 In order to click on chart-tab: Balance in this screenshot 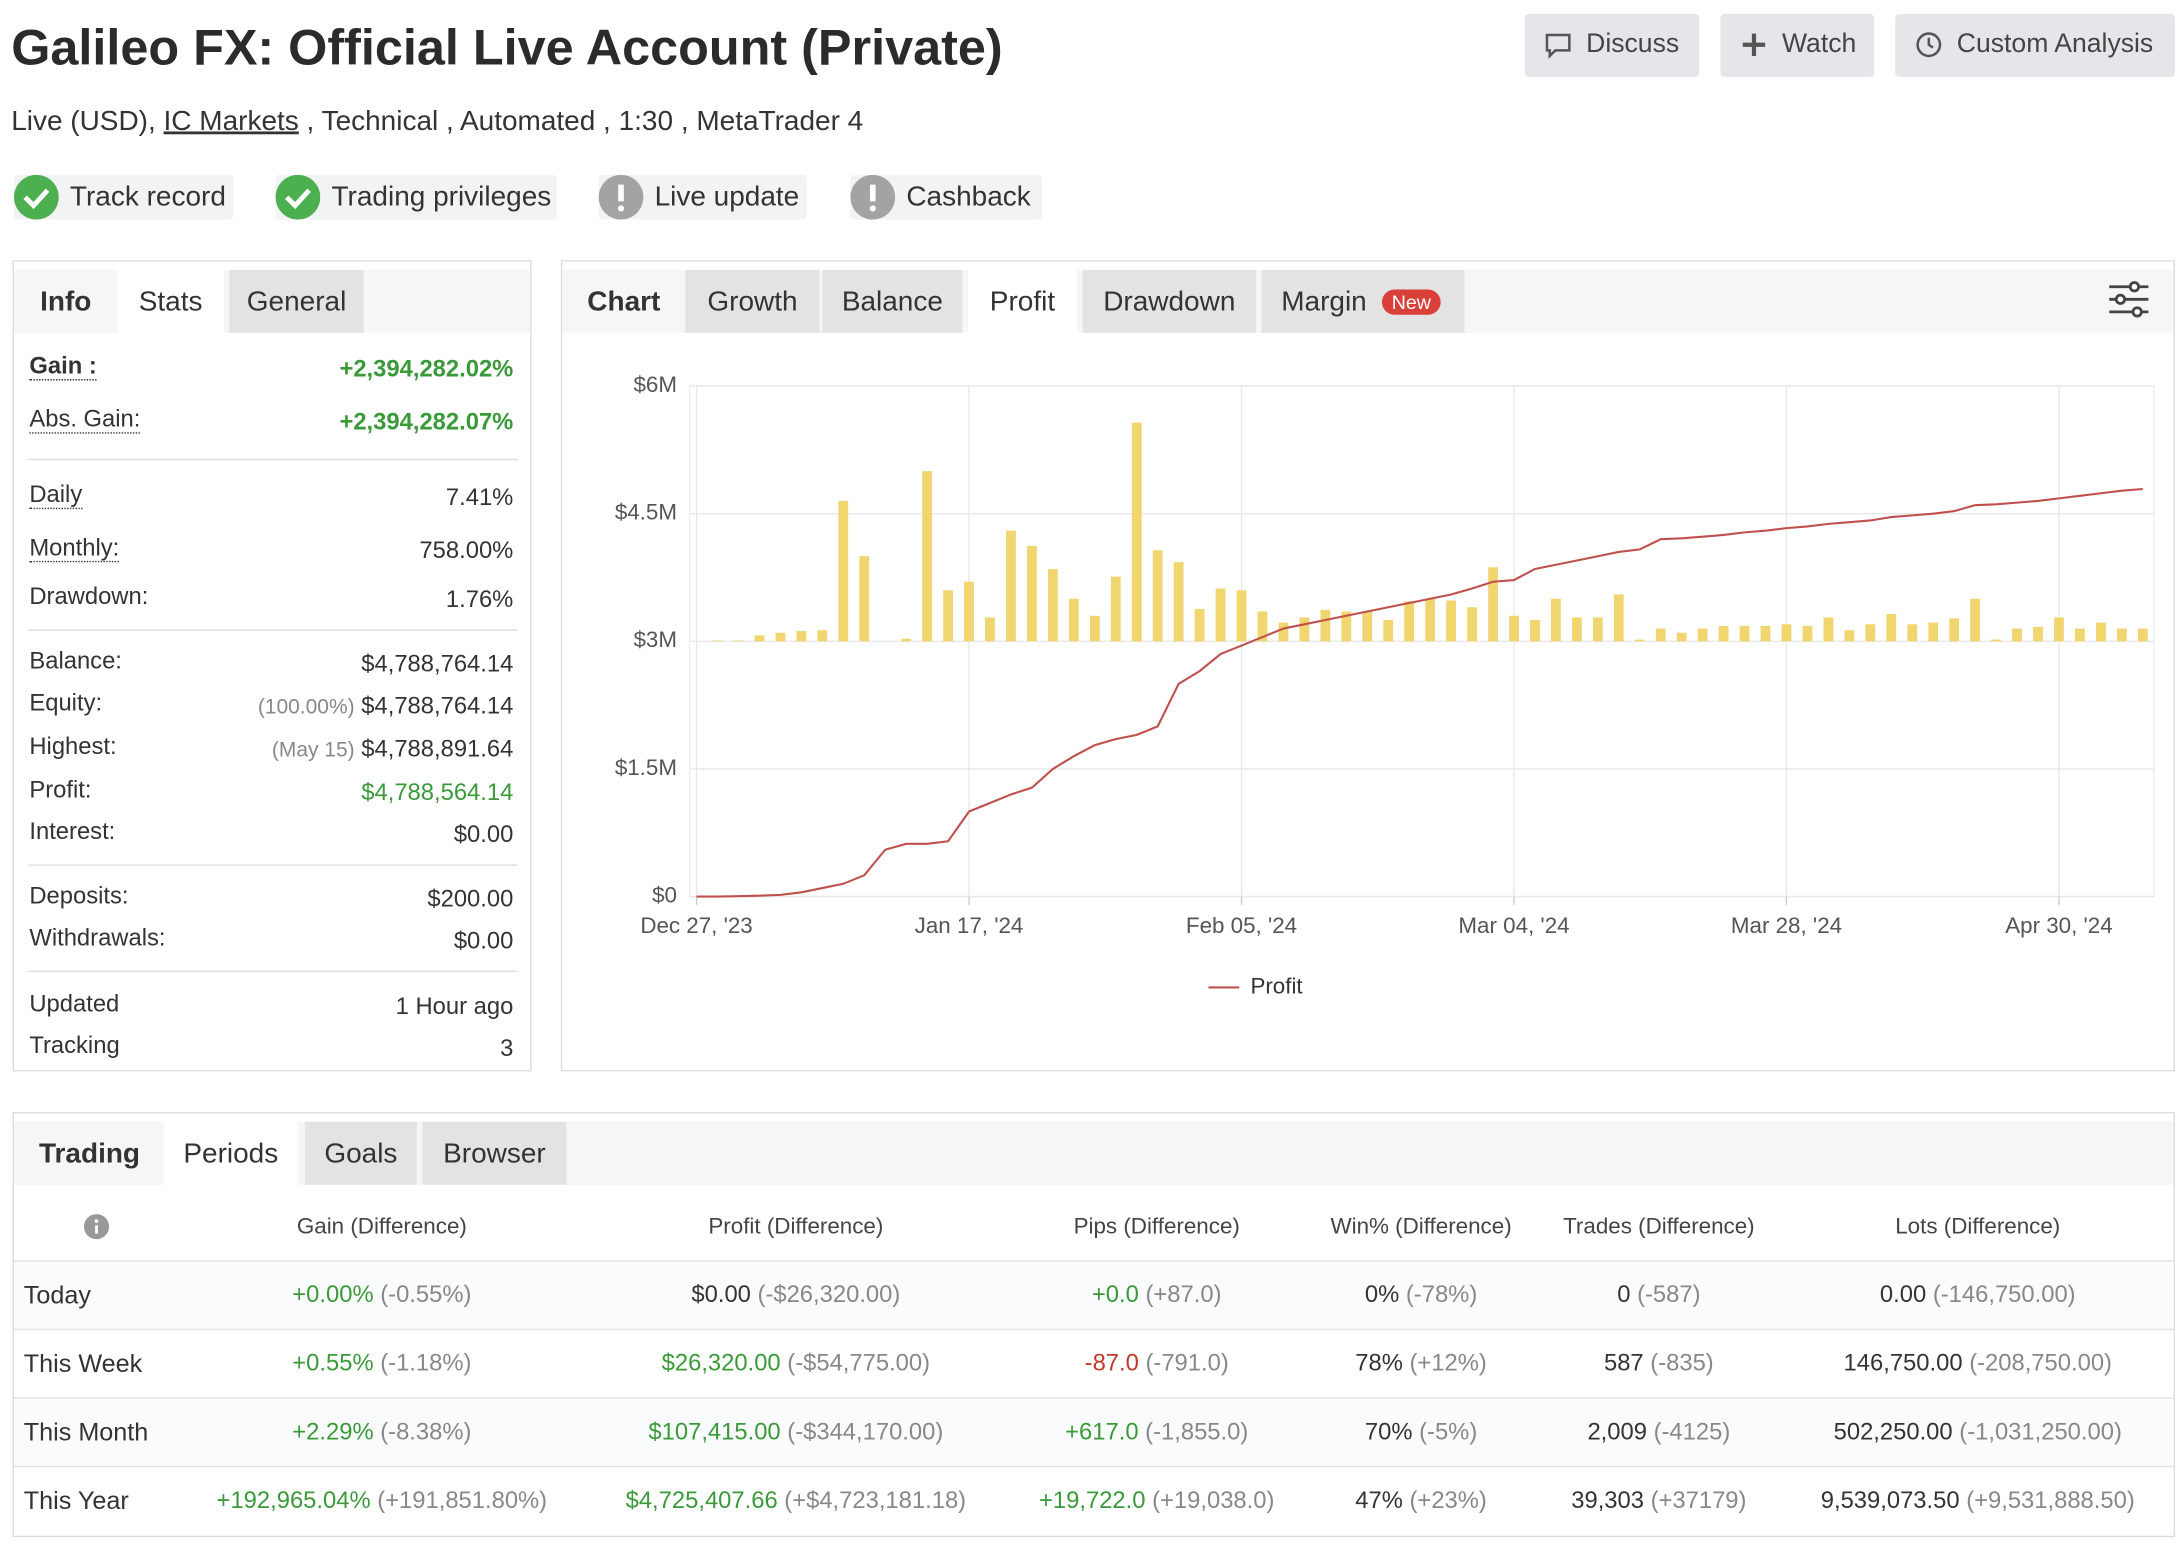, I will do `click(892, 301)`.